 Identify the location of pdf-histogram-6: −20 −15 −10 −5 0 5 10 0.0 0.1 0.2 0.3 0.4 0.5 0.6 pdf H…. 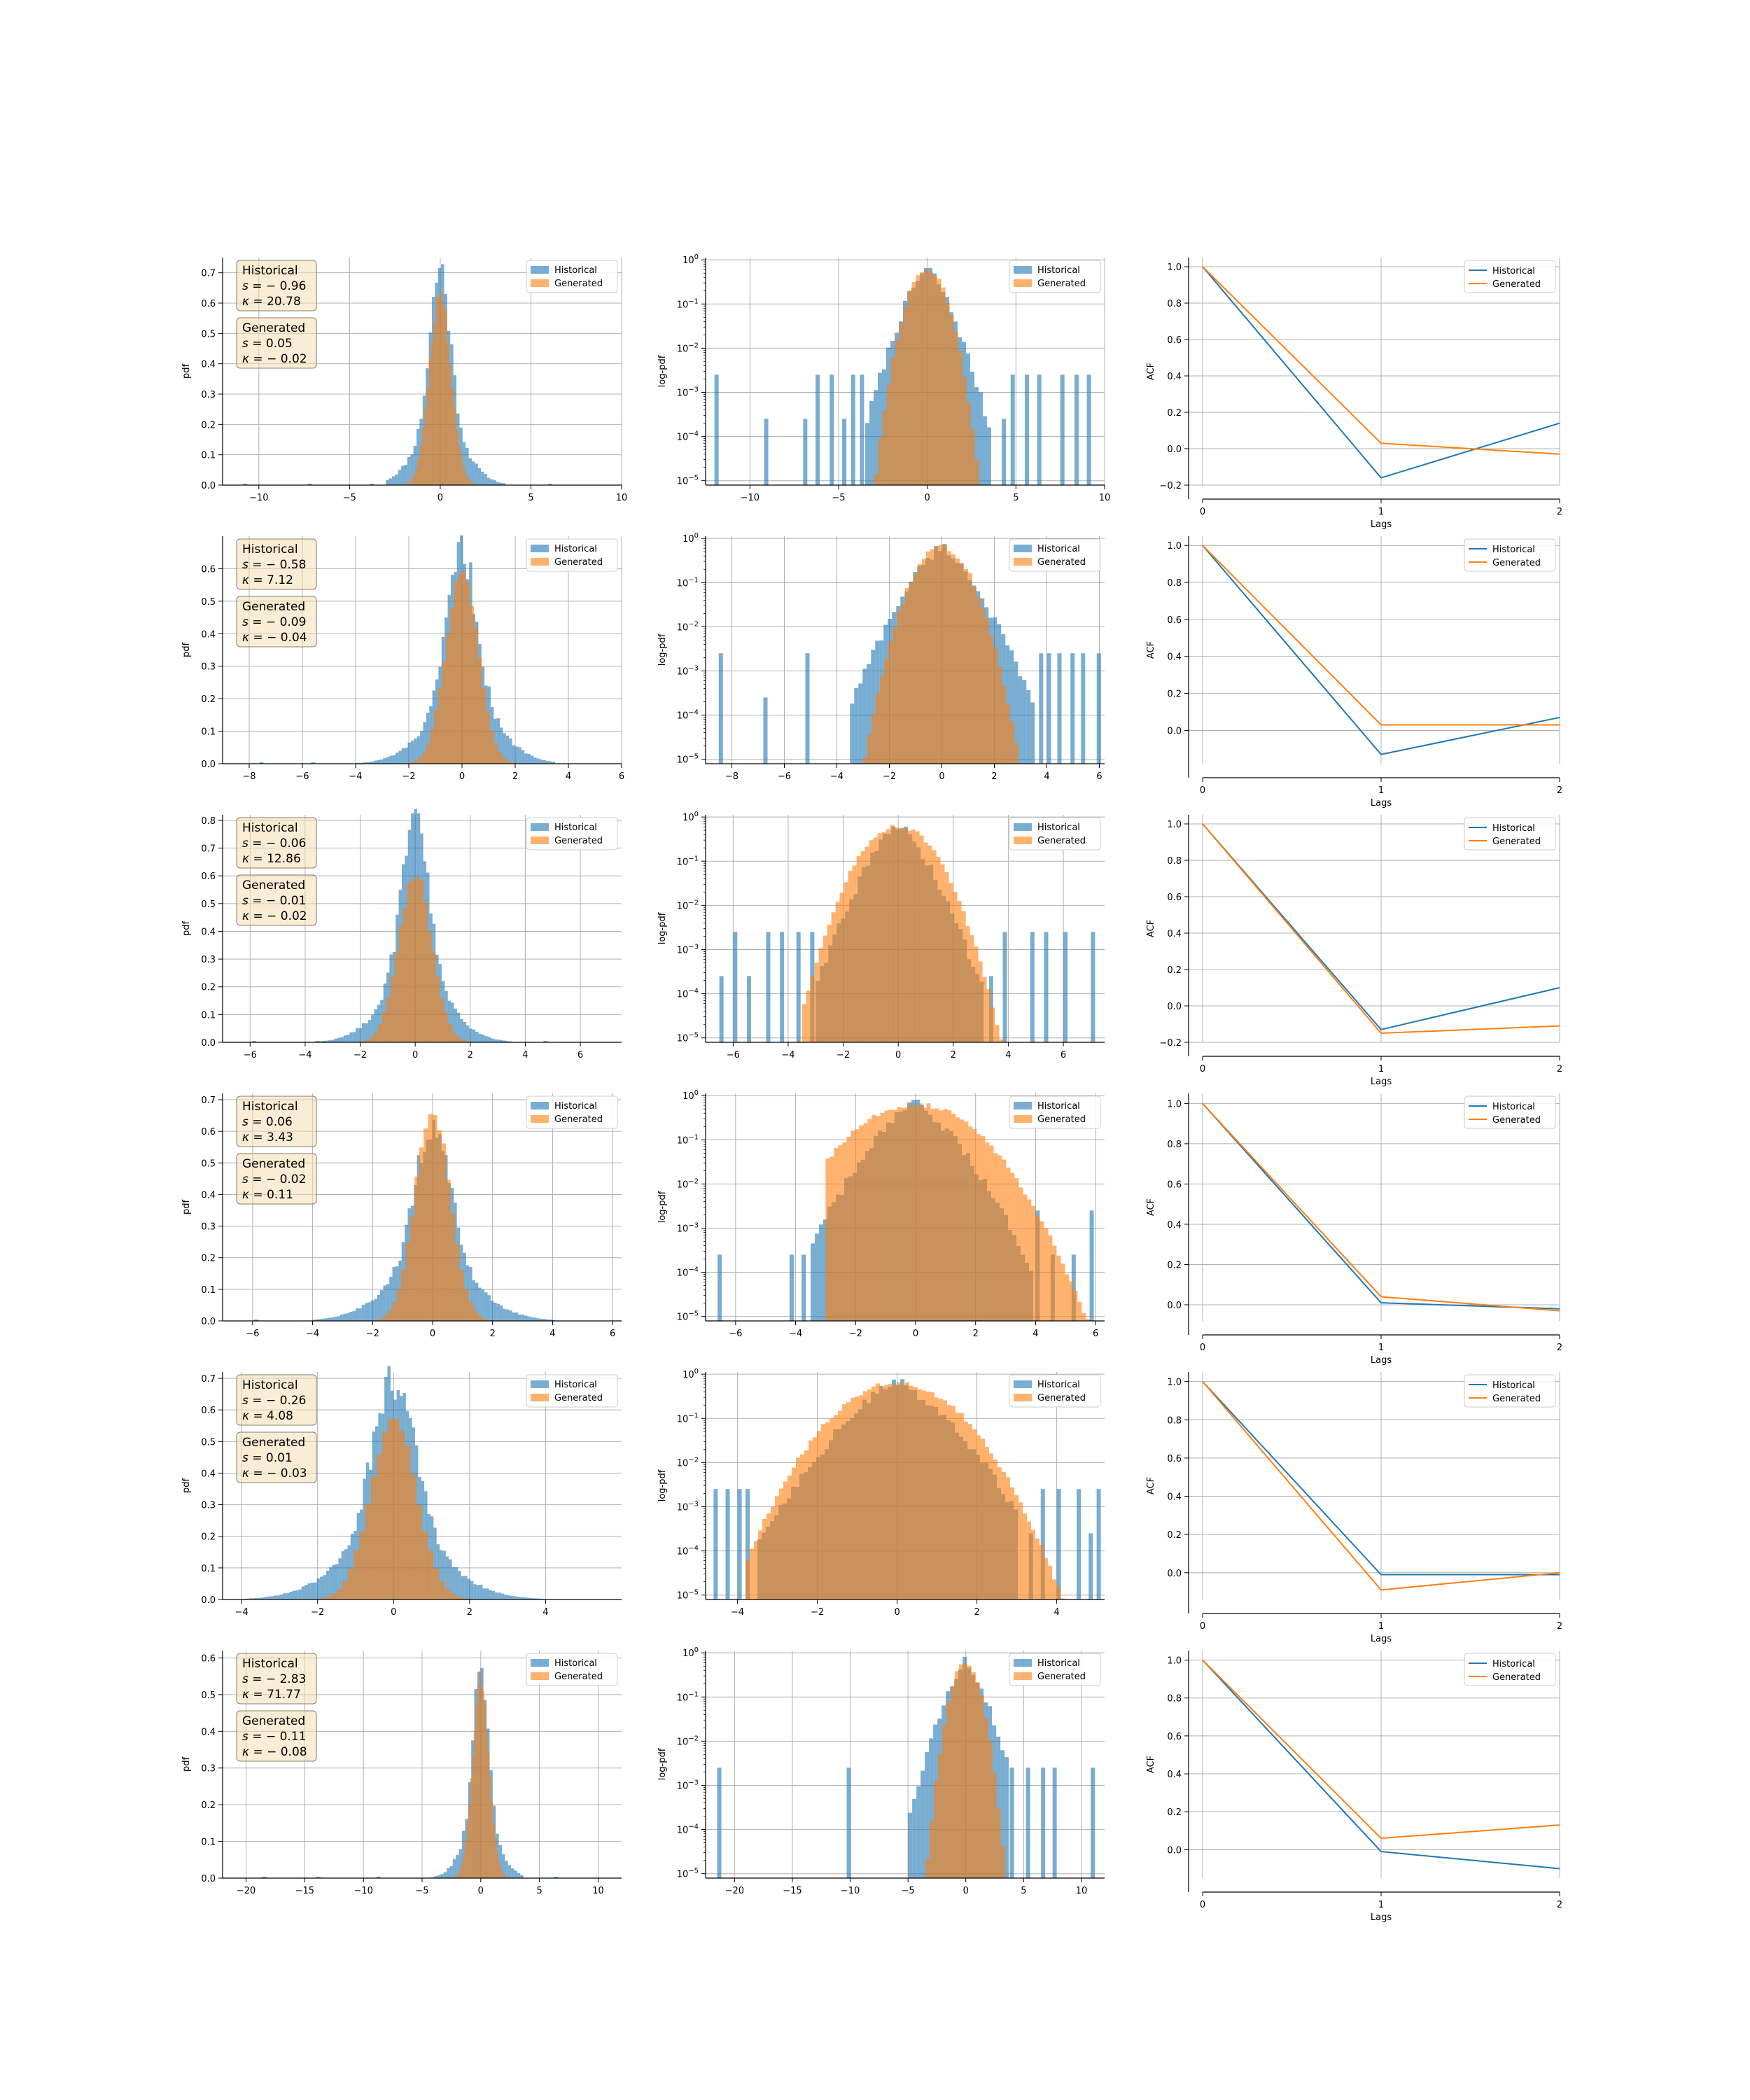
(401, 1773).